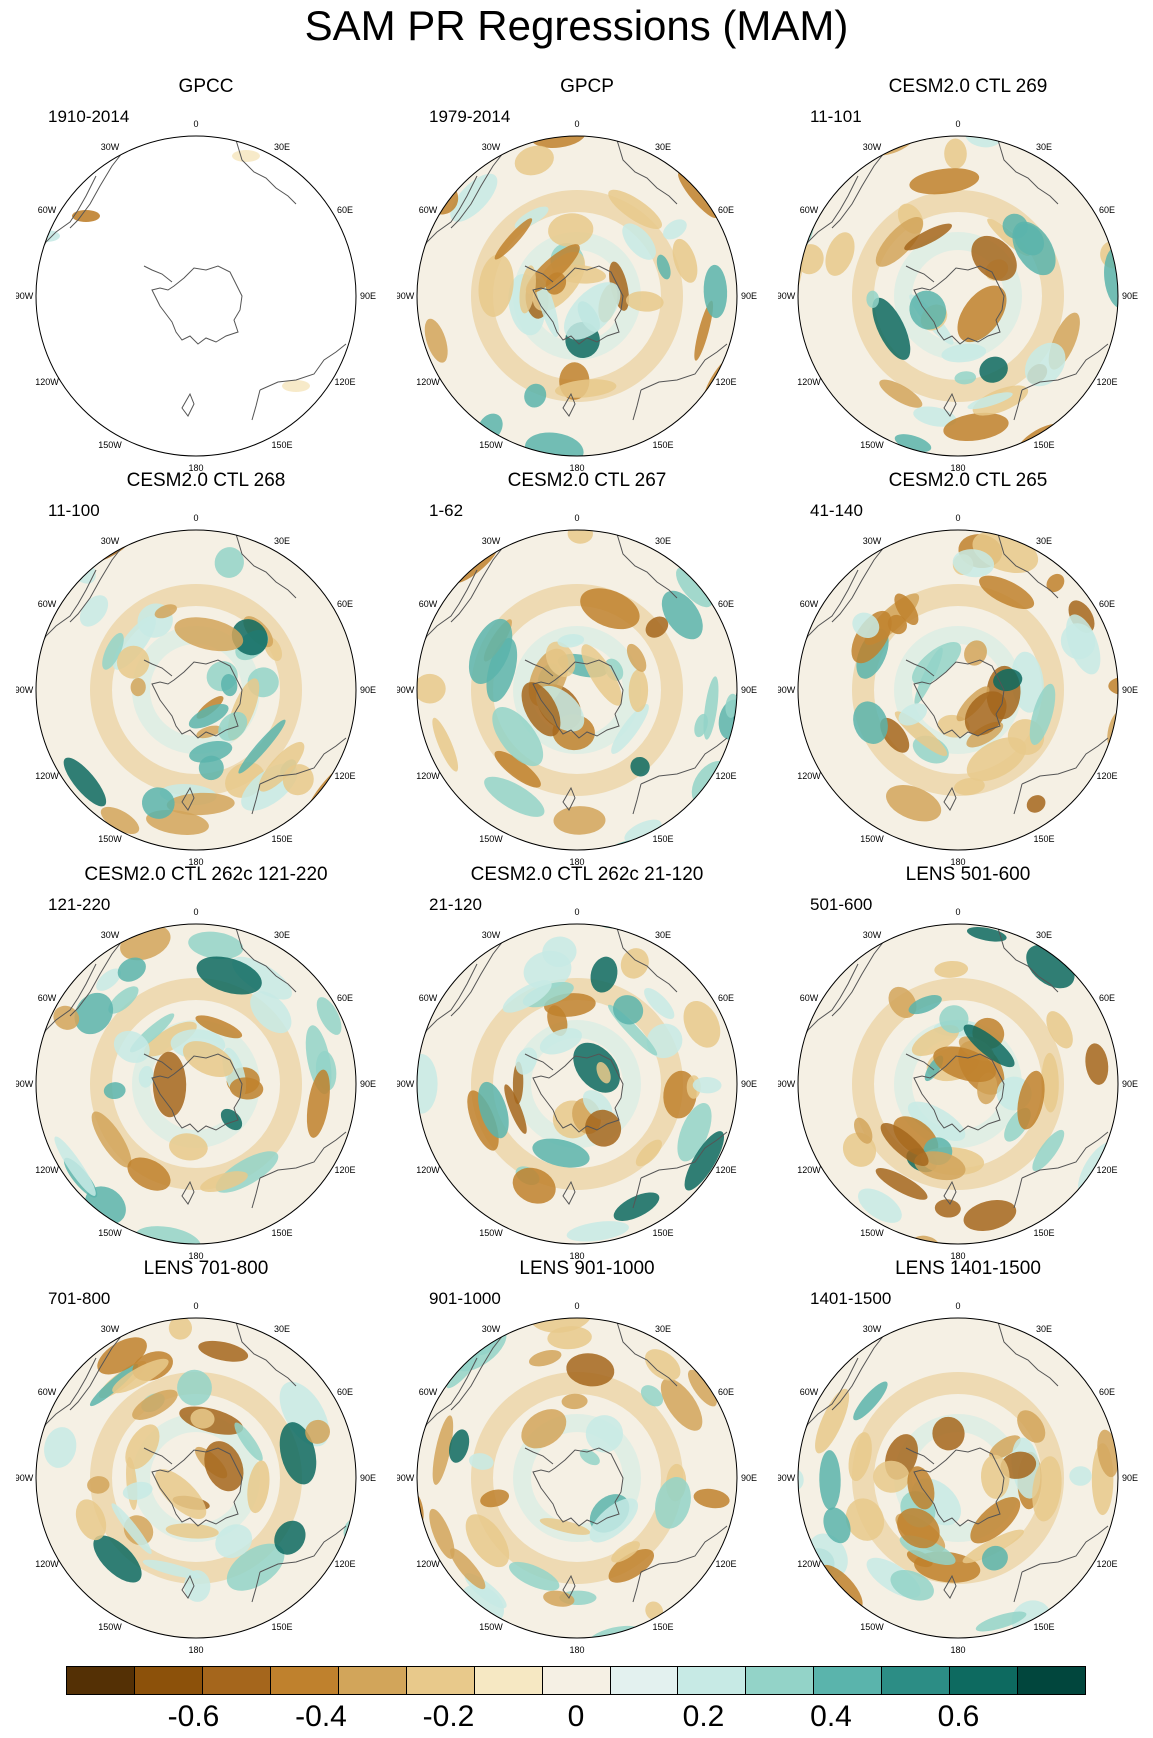 The height and width of the screenshot is (1738, 1153). Describe the element at coordinates (321, 1716) in the screenshot. I see `colorbar-tick-label: -0.4` at that location.